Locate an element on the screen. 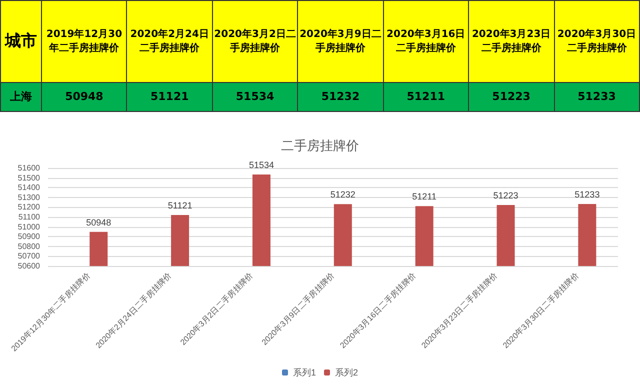 Image resolution: width=640 pixels, height=386 pixels. data-label: 51232 is located at coordinates (341, 97).